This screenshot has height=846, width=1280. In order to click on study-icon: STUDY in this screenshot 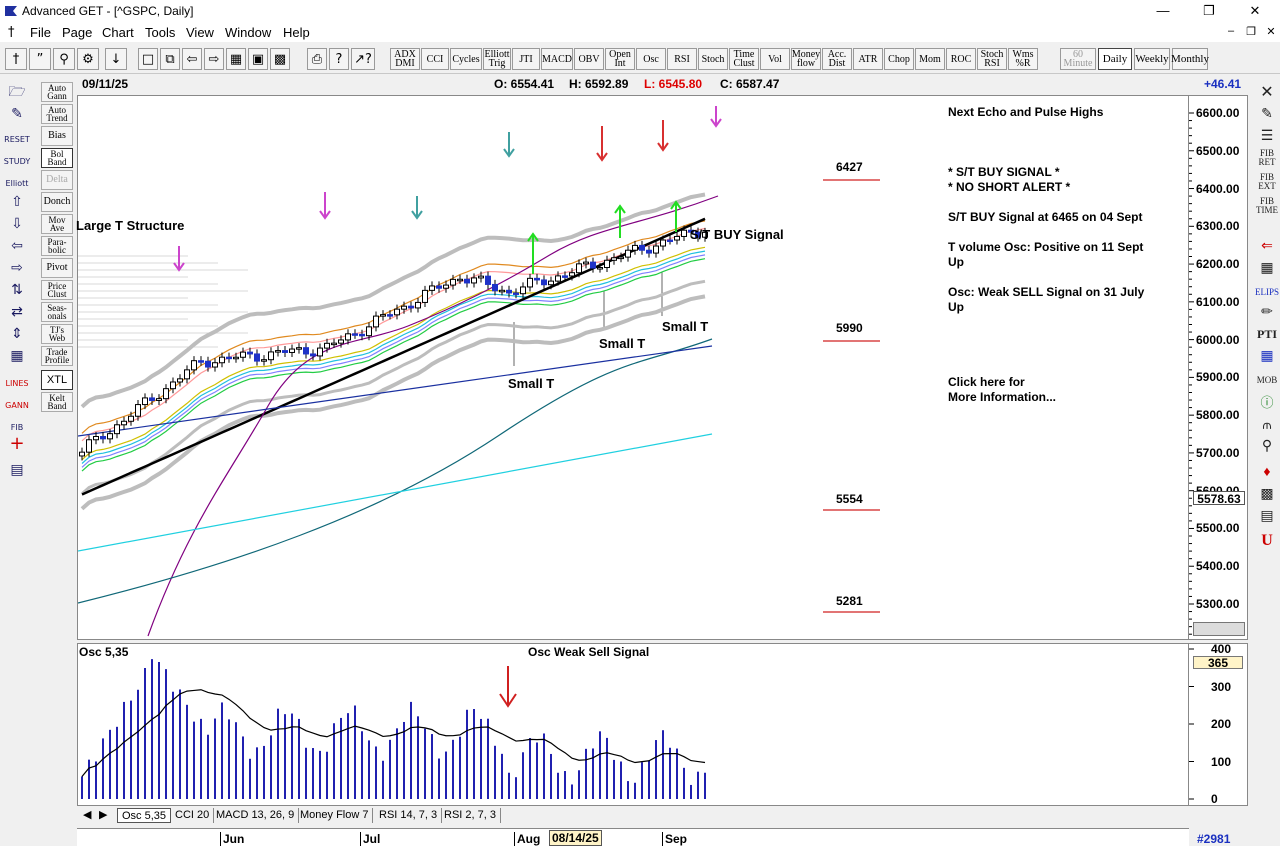, I will do `click(17, 161)`.